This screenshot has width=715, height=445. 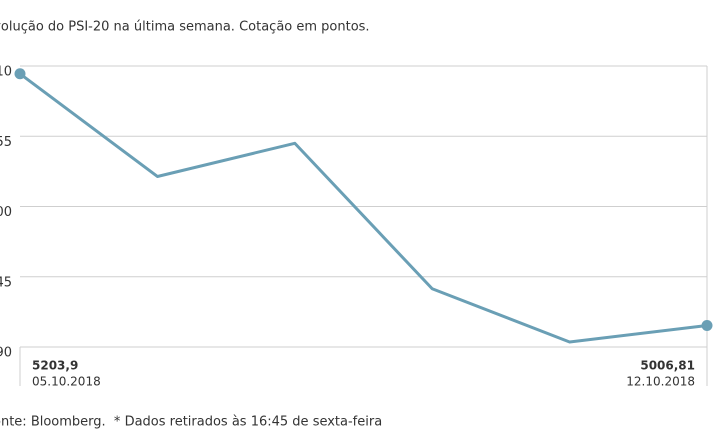 I want to click on y-tick-label: 5210, so click(x=6, y=72).